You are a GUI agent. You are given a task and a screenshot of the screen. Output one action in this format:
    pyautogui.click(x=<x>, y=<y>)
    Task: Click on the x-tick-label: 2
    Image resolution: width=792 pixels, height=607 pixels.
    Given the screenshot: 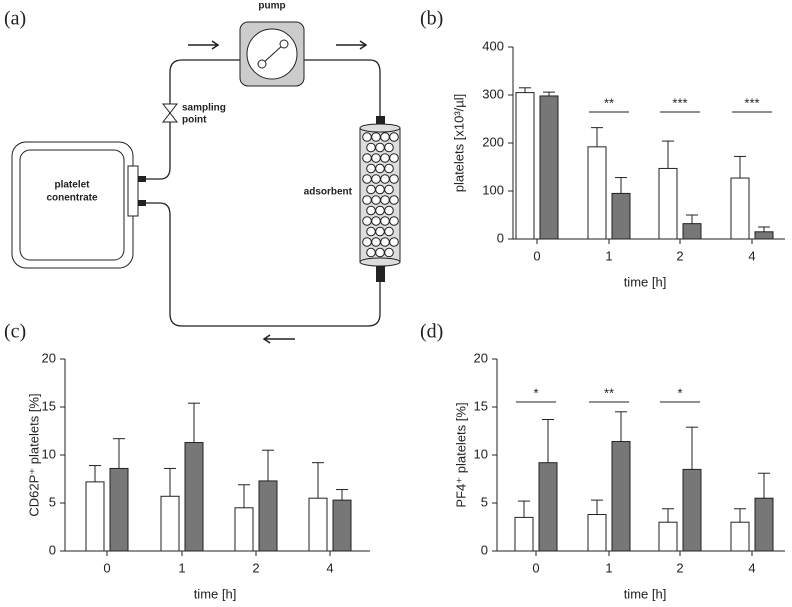 What is the action you would take?
    pyautogui.click(x=679, y=567)
    